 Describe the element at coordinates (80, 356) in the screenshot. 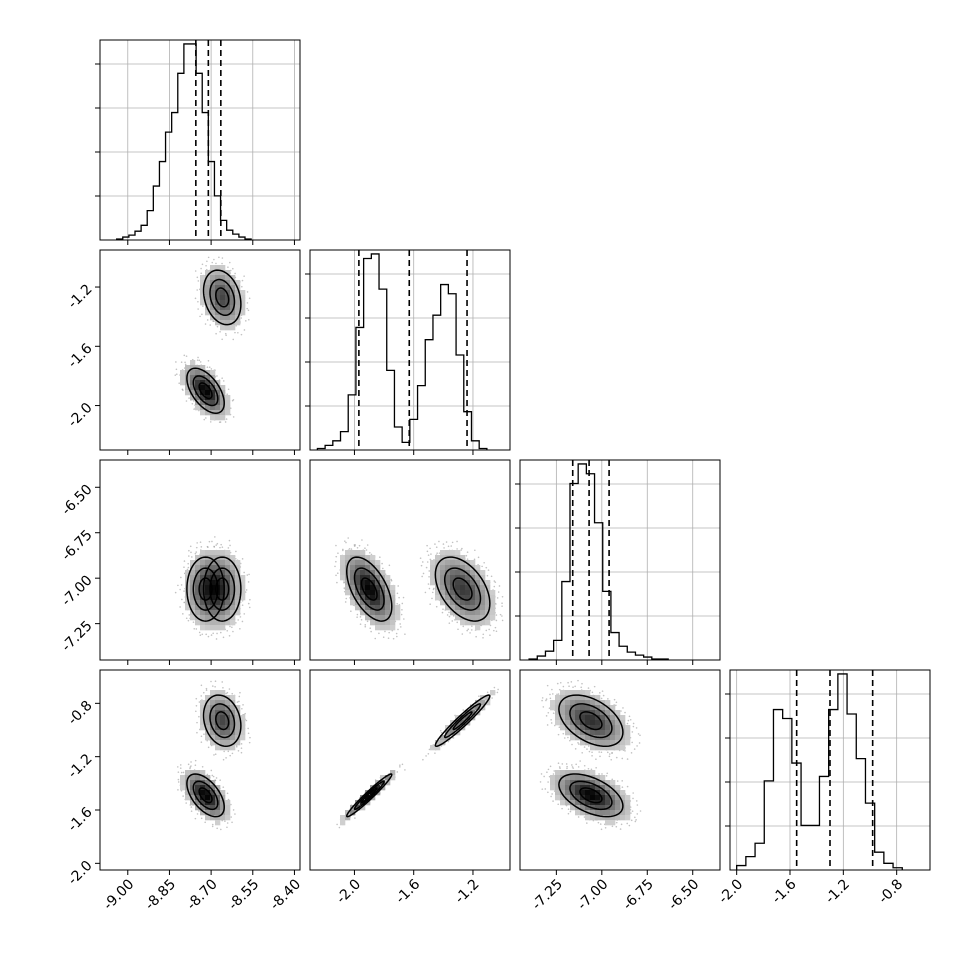

I see `y-tick-label: -1.6` at that location.